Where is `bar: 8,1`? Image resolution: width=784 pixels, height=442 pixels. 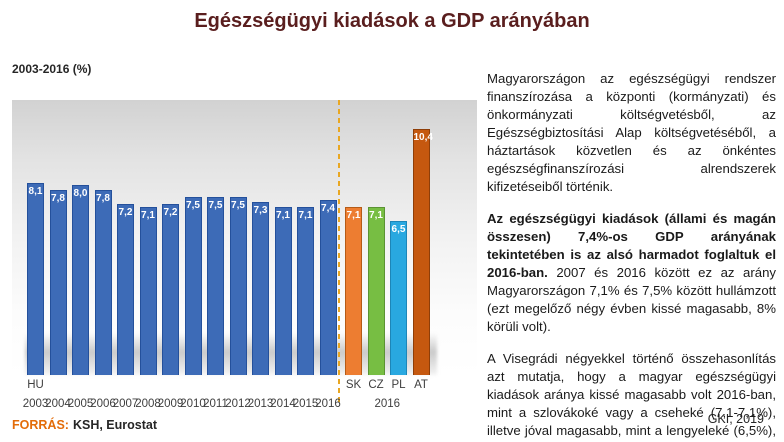
bar: 8,1 is located at coordinates (35, 279).